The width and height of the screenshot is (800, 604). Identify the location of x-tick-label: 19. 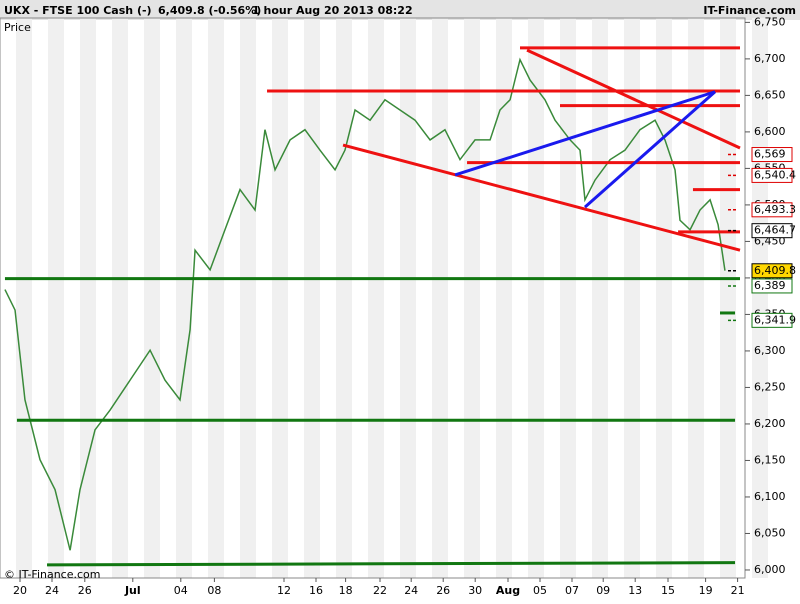
(706, 590).